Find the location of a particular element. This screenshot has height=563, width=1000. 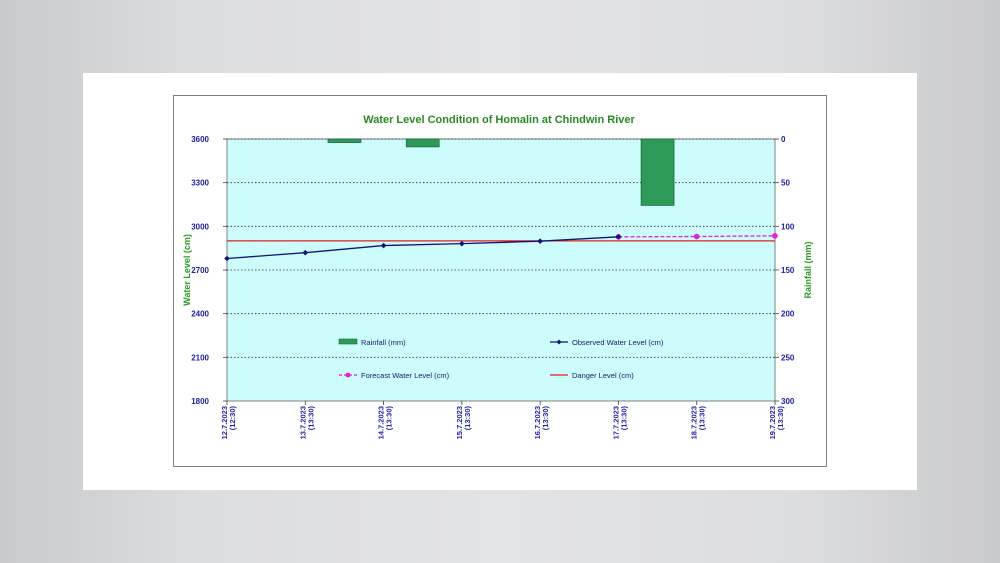

y-right-tick-label: 200 is located at coordinates (788, 314).